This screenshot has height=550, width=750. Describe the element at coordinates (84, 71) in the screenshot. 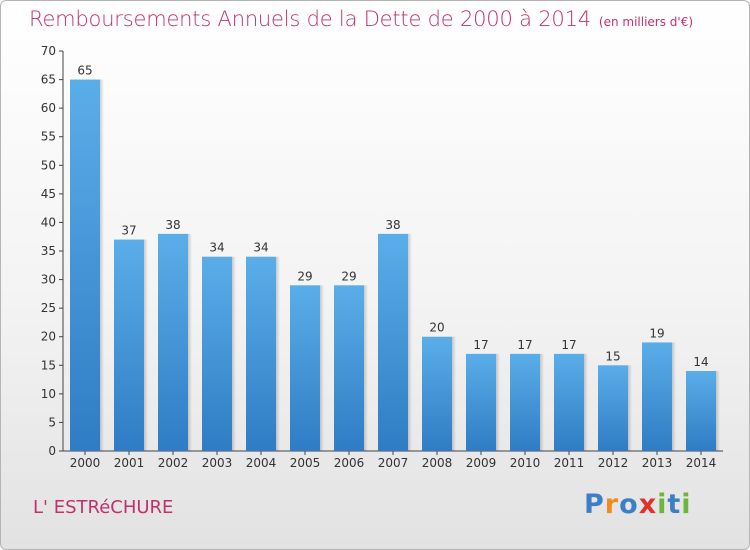

I see `data-label: 65` at that location.